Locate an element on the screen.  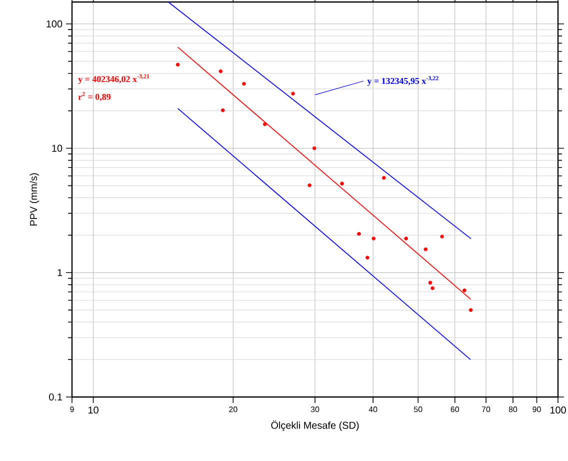
annotation: y = 132345,95 x$^{-3,22}$ is located at coordinates (402, 81).